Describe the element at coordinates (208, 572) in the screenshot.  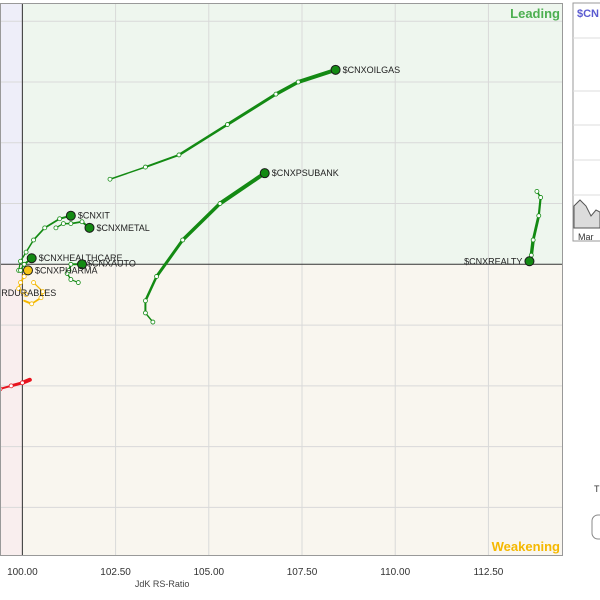
I see `x-tick-label: 105.00` at that location.